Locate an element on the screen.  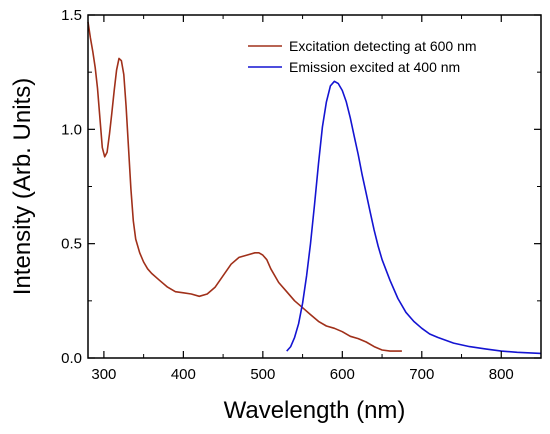
x-tick-label: 600 is located at coordinates (342, 374).